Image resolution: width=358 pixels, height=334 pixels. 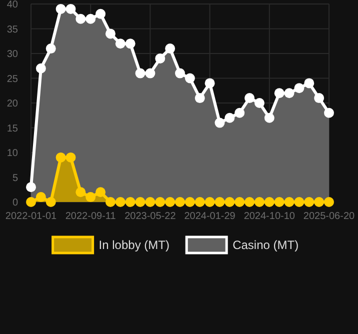 I want to click on y-tick-label: 30, so click(x=12, y=54).